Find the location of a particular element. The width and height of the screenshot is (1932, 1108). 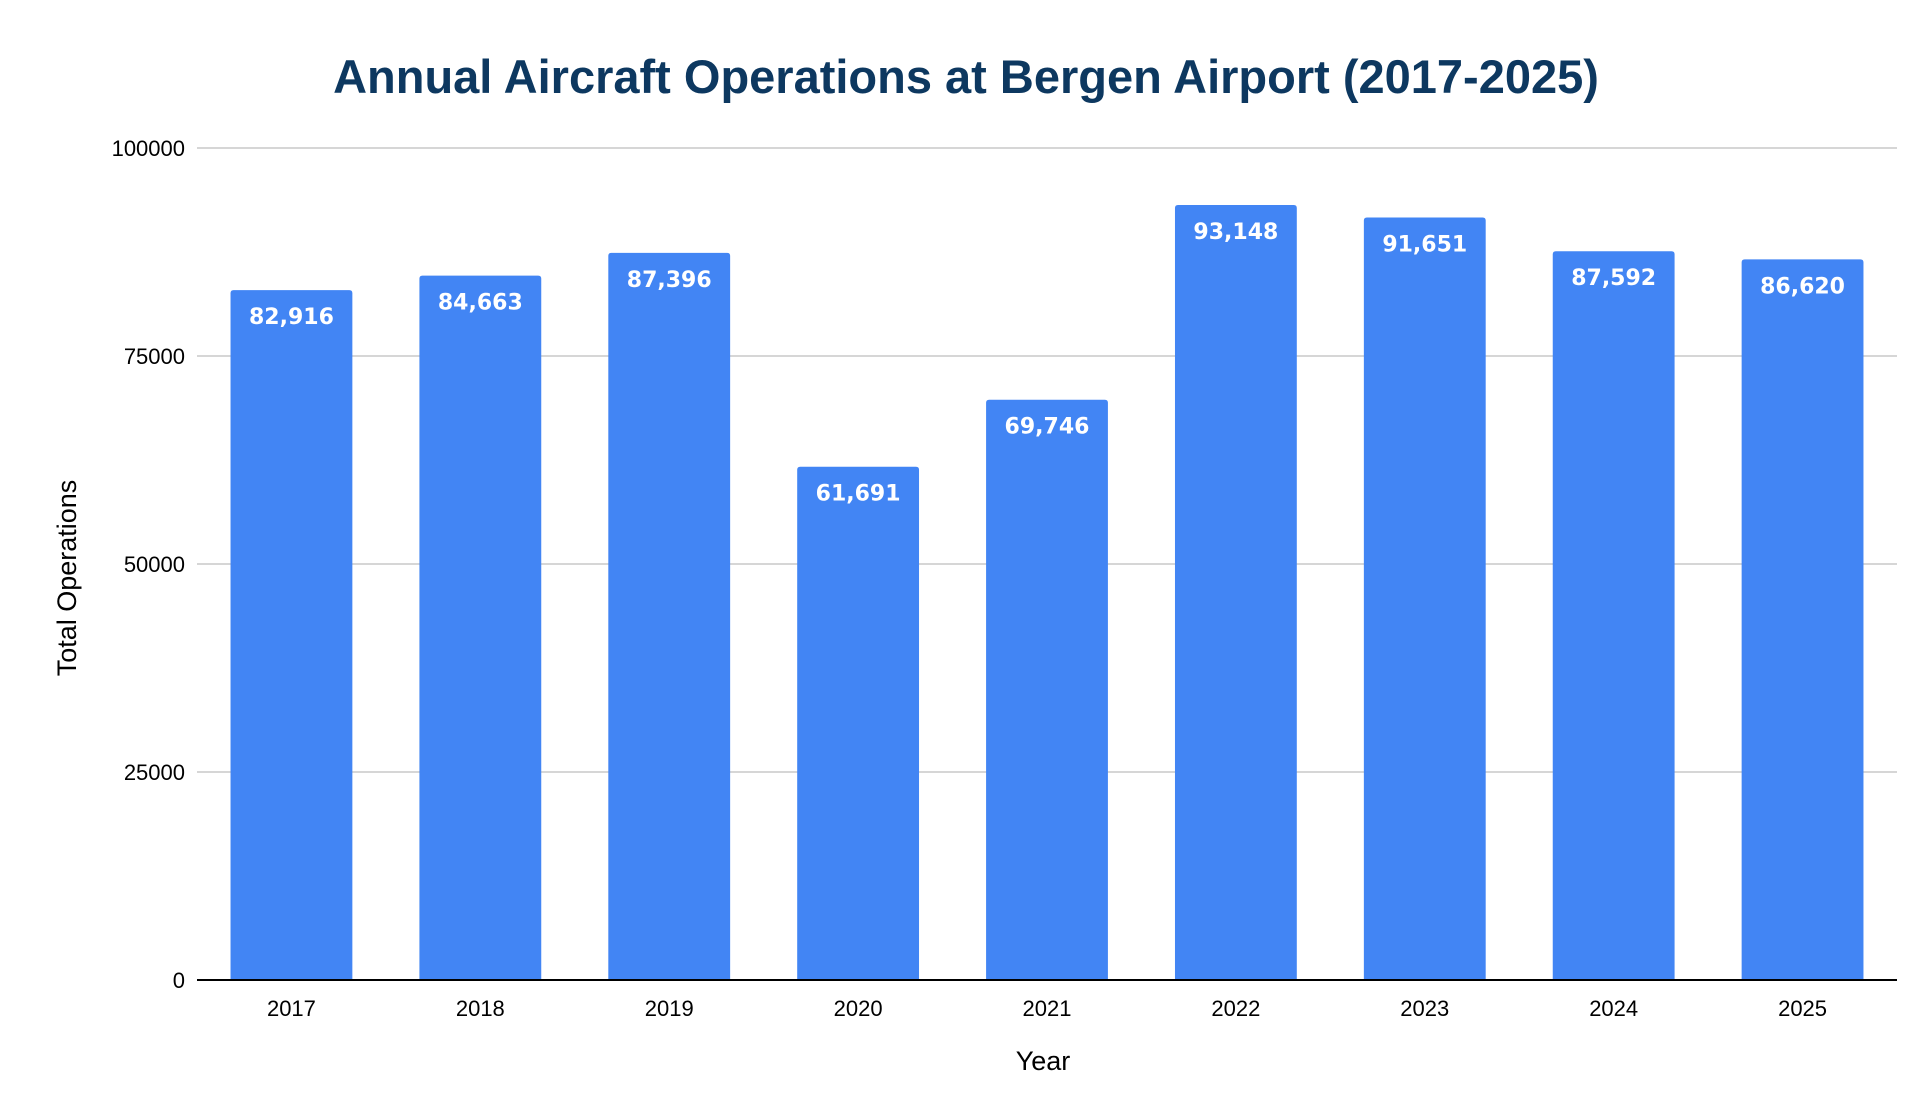

bar-2025 is located at coordinates (1802, 619).